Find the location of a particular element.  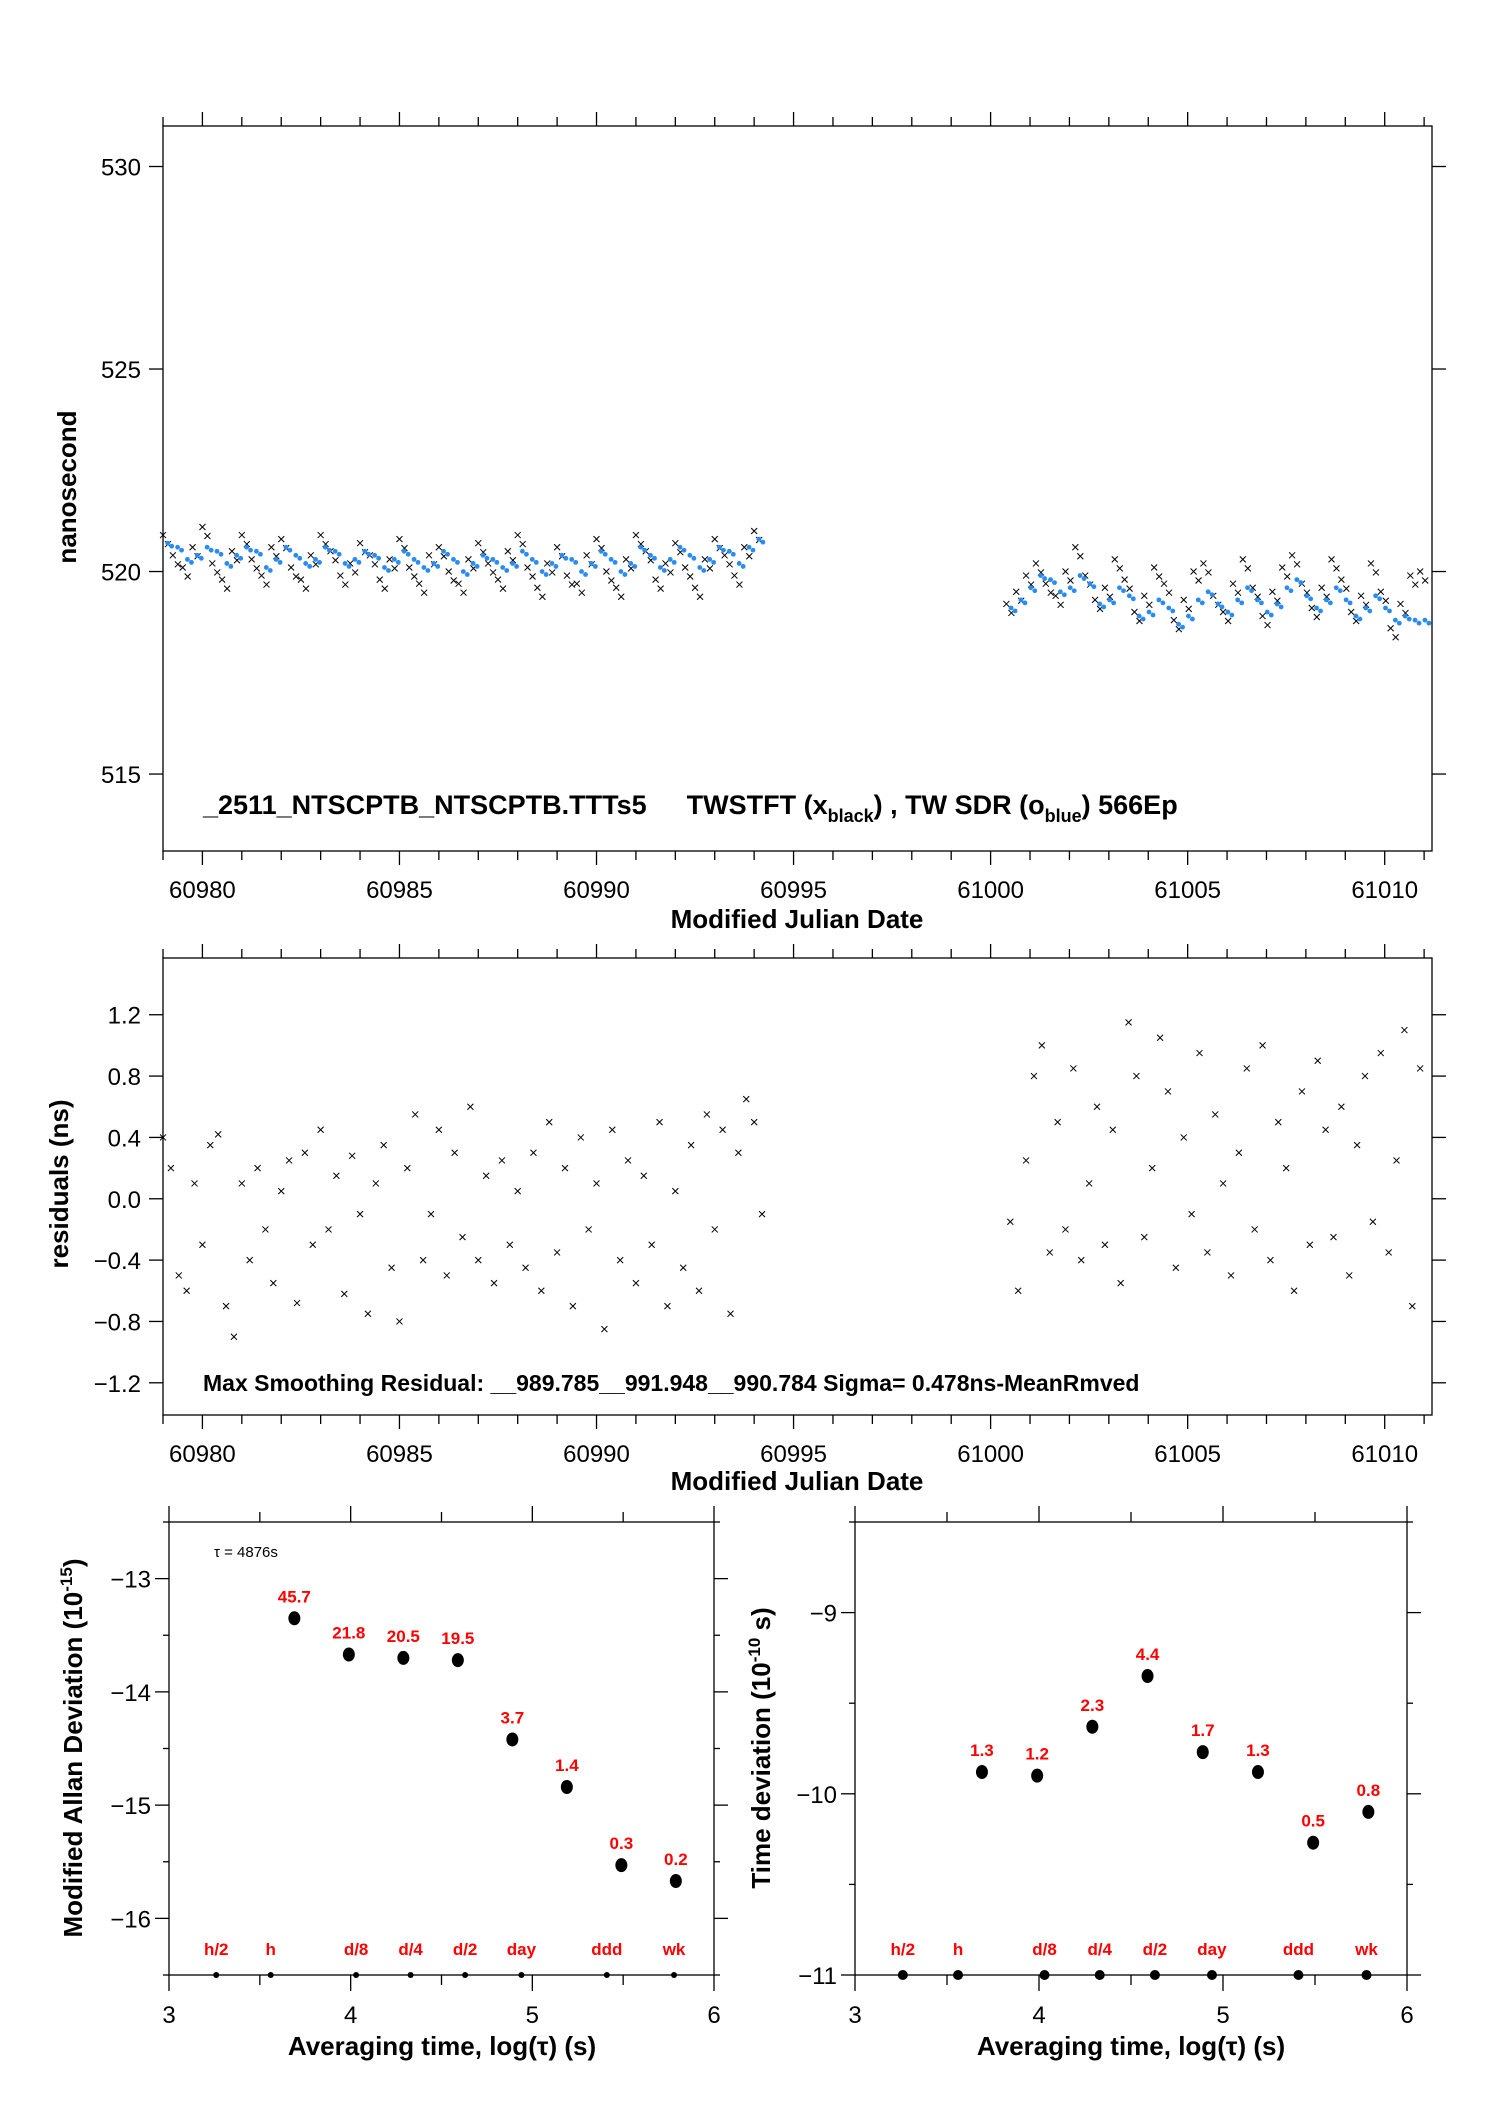

x-tick-label: 60980 is located at coordinates (202, 1454).